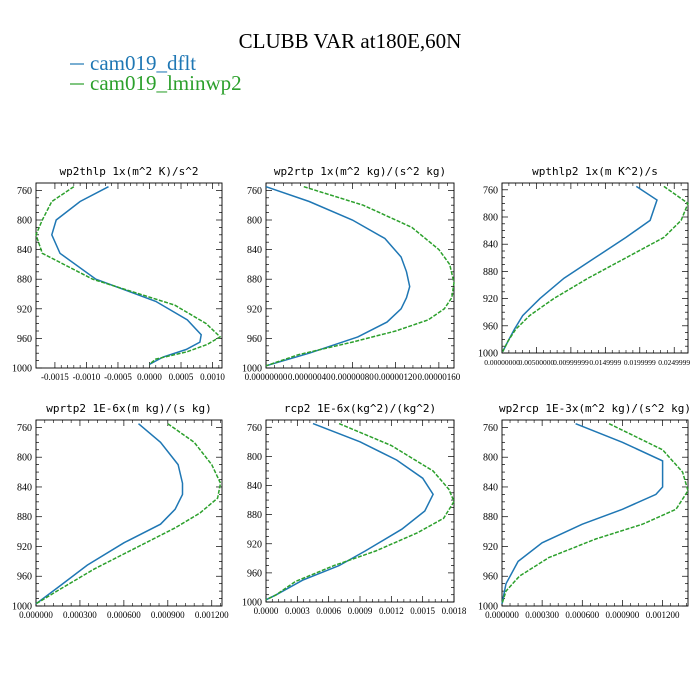 The height and width of the screenshot is (700, 700). What do you see at coordinates (87, 377) in the screenshot?
I see `x-tick-label: -0.0010` at bounding box center [87, 377].